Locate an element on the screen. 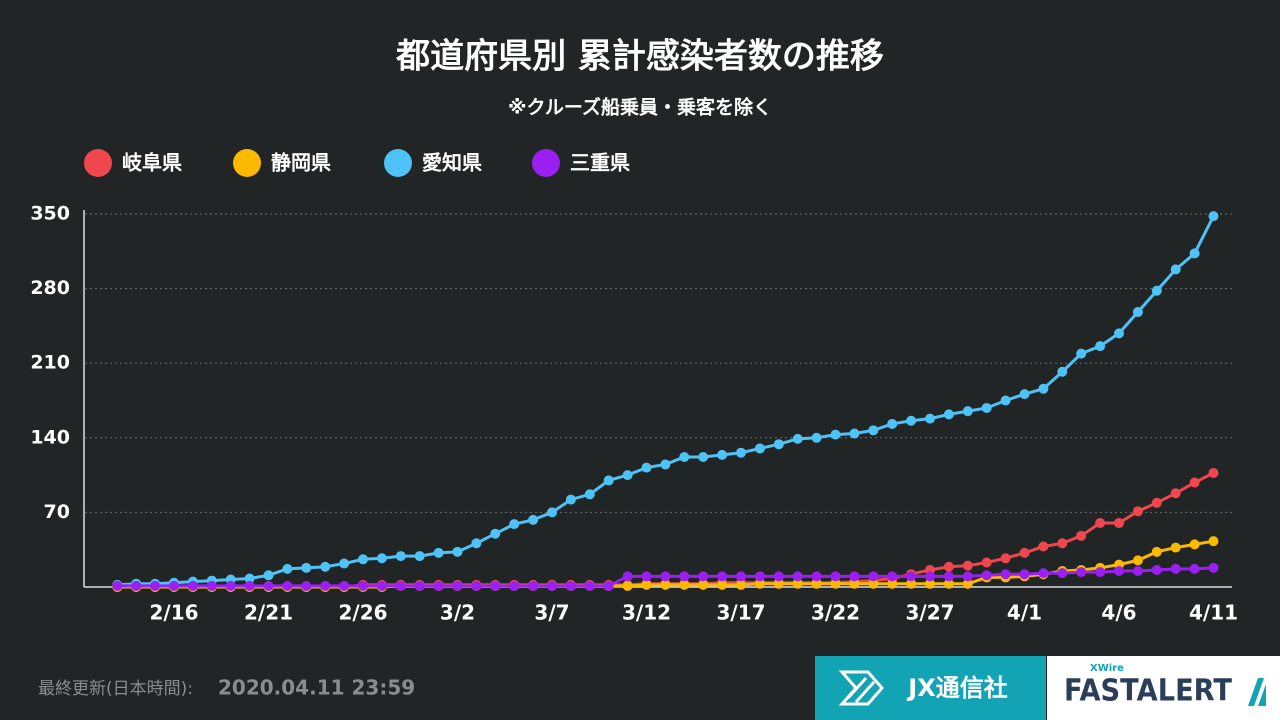  y-tick-label: 70 is located at coordinates (57, 512).